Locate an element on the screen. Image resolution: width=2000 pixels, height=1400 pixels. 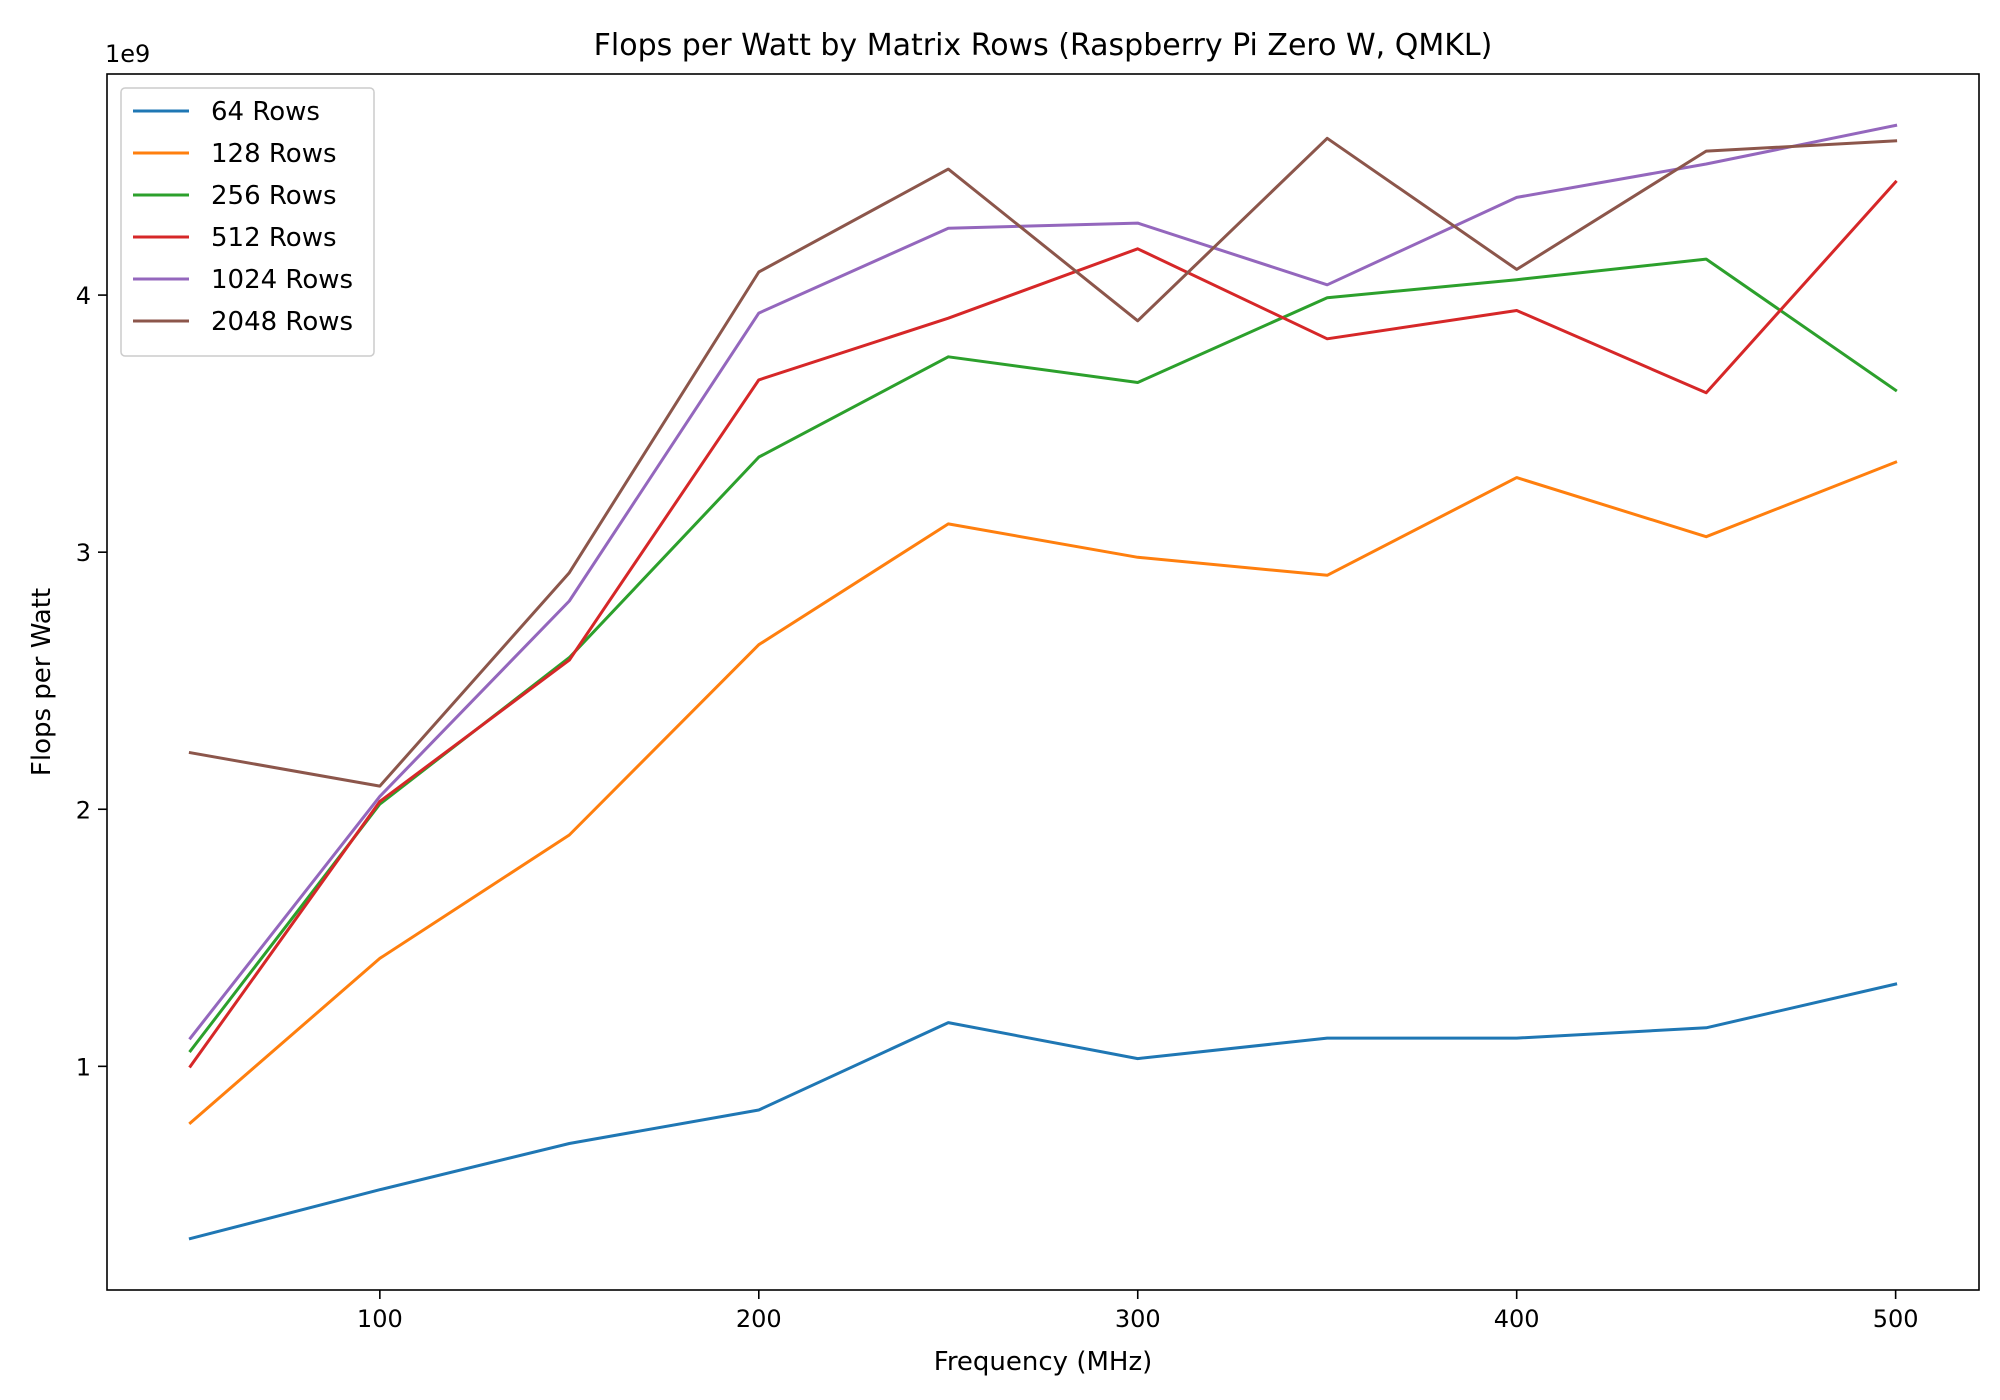
legend-box is located at coordinates (247, 222).